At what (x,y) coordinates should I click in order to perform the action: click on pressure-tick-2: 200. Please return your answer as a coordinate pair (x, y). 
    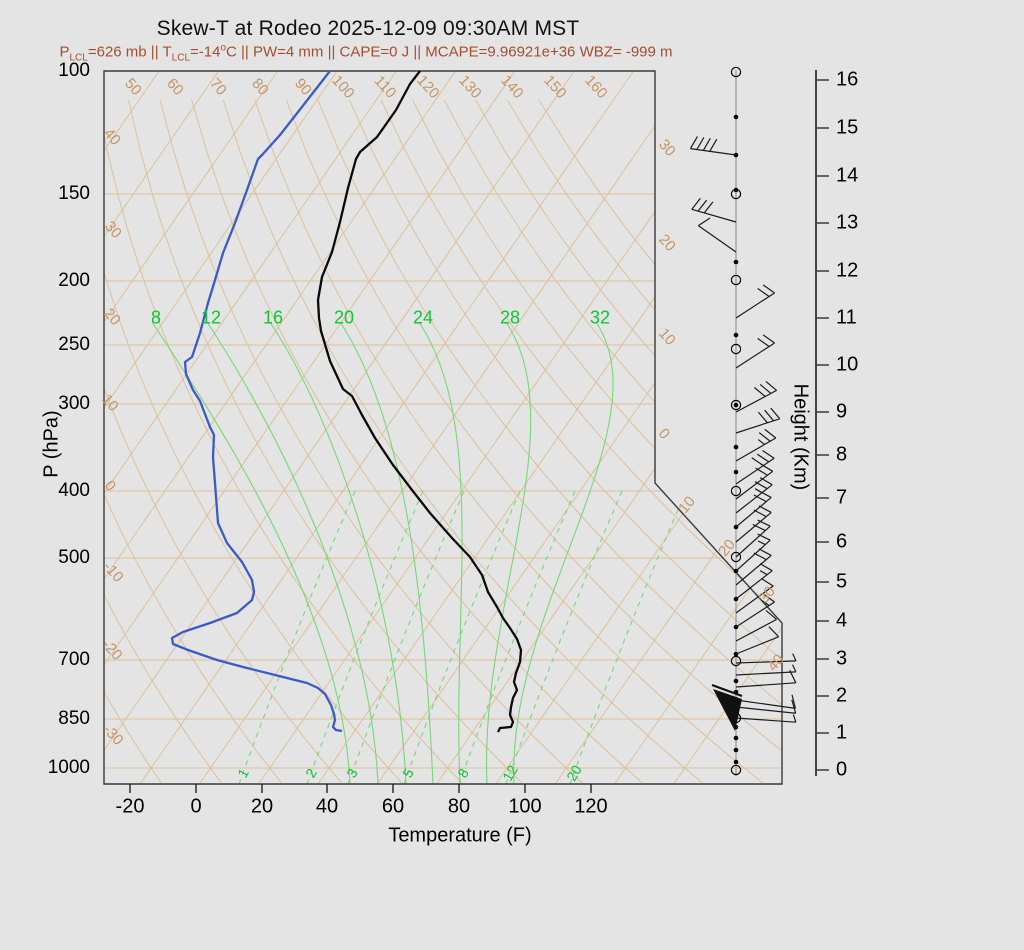
    Looking at the image, I should click on (74, 280).